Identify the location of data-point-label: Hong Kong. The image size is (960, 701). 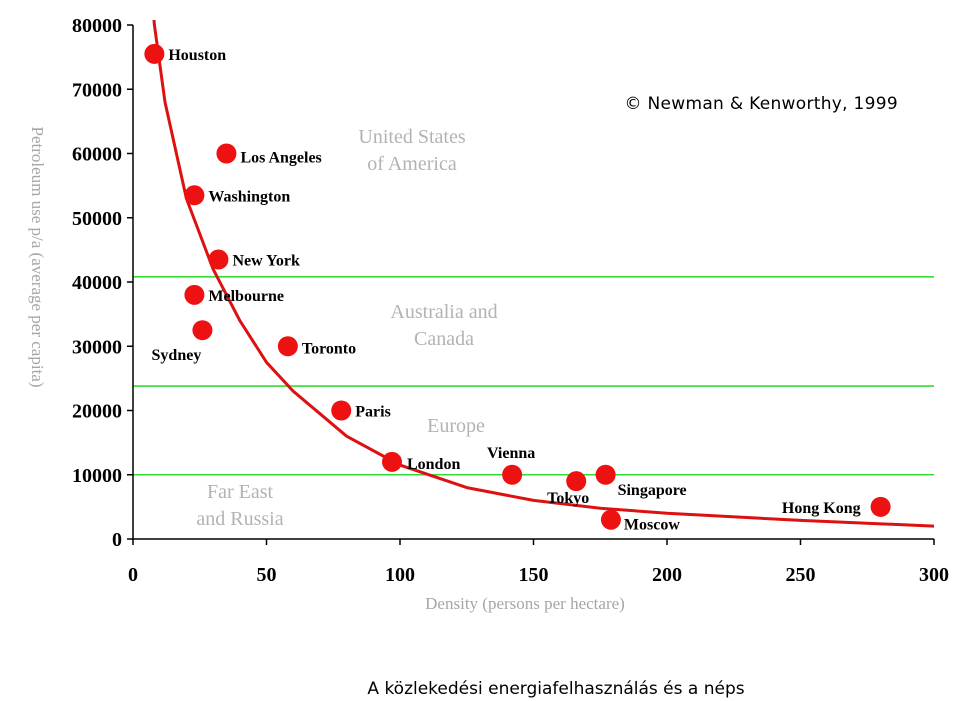
(821, 508).